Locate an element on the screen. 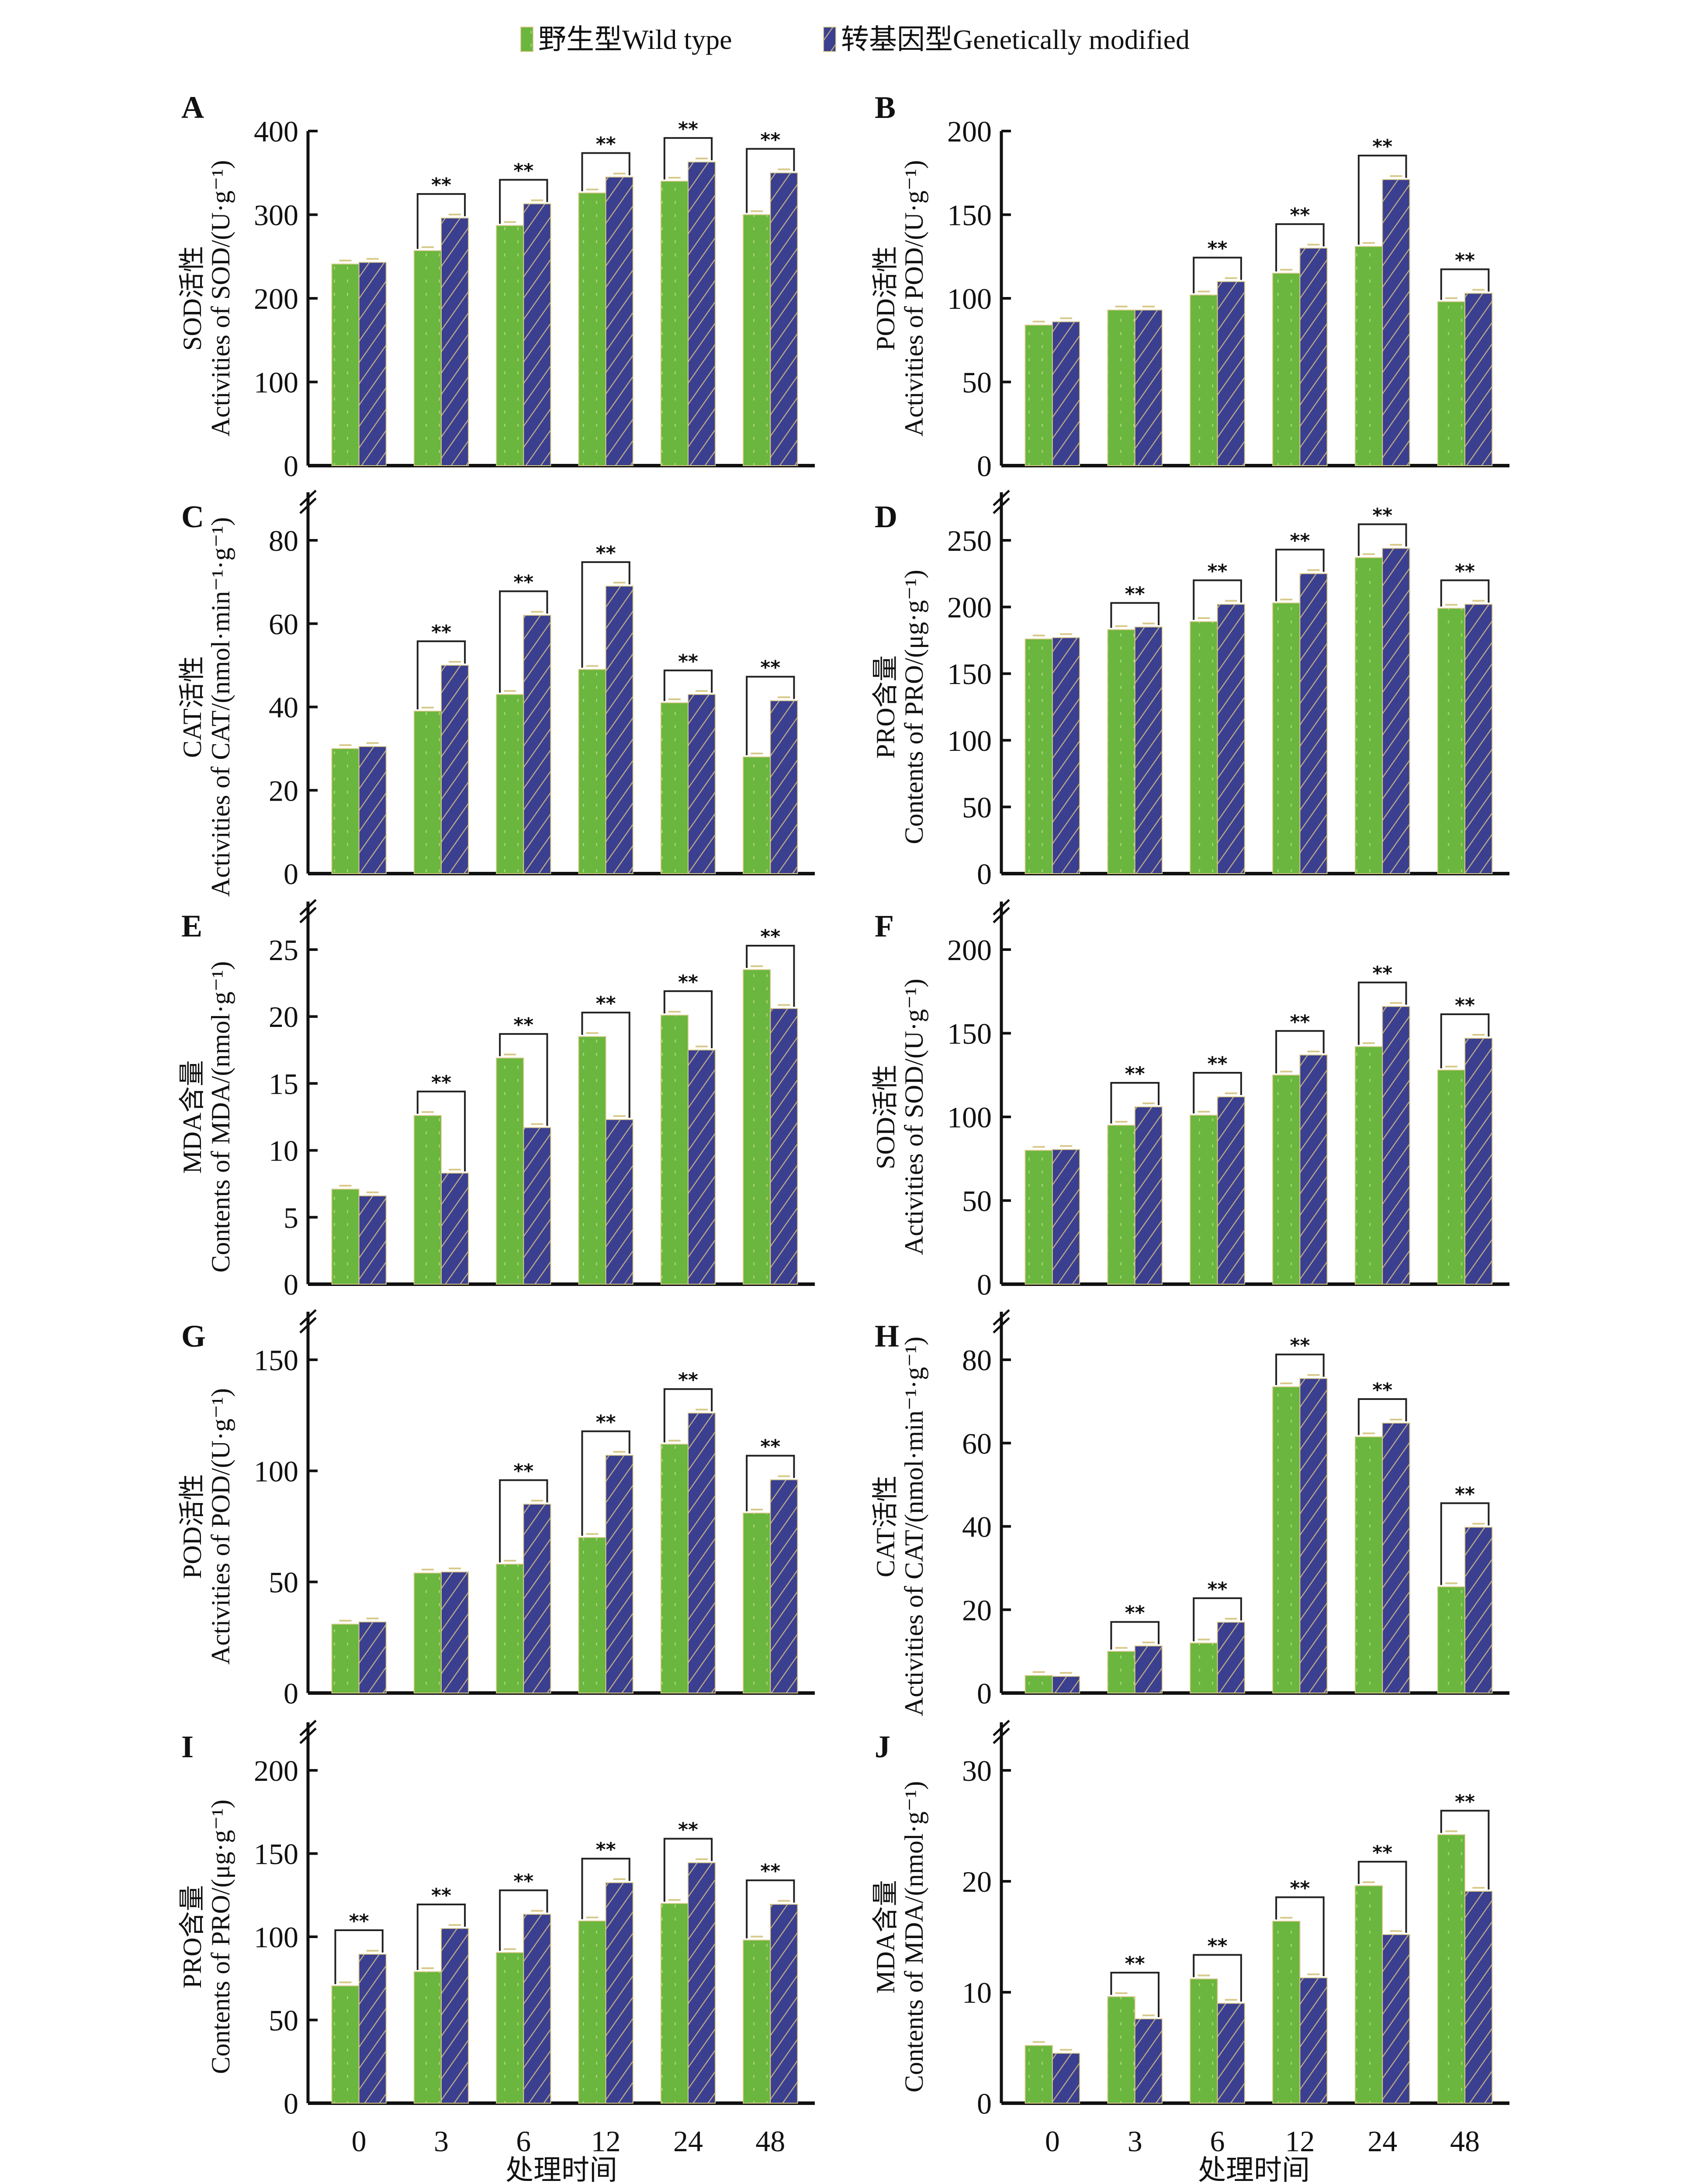  y-axis-title-en: Activities of SOD/(U·g⁻¹) is located at coordinates (914, 1117).